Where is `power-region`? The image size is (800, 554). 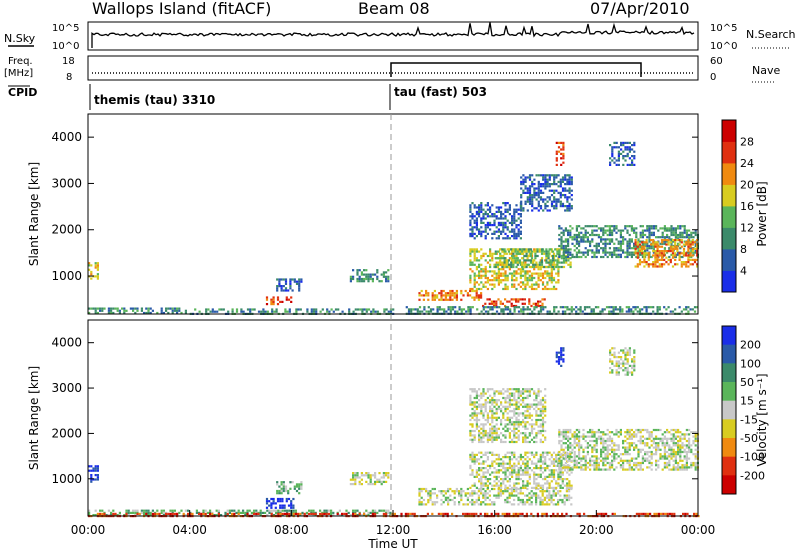
power-region is located at coordinates (450, 295).